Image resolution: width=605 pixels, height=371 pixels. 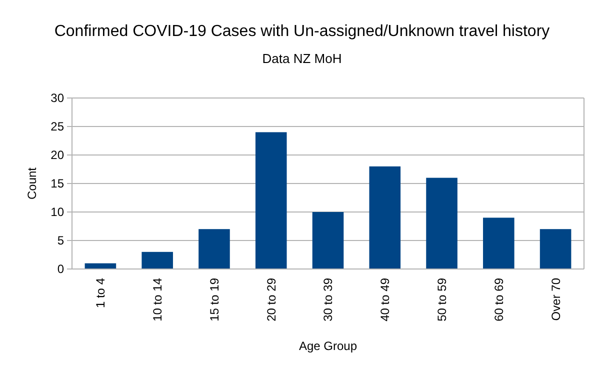 I want to click on y-tick-label: 15, so click(x=57, y=183).